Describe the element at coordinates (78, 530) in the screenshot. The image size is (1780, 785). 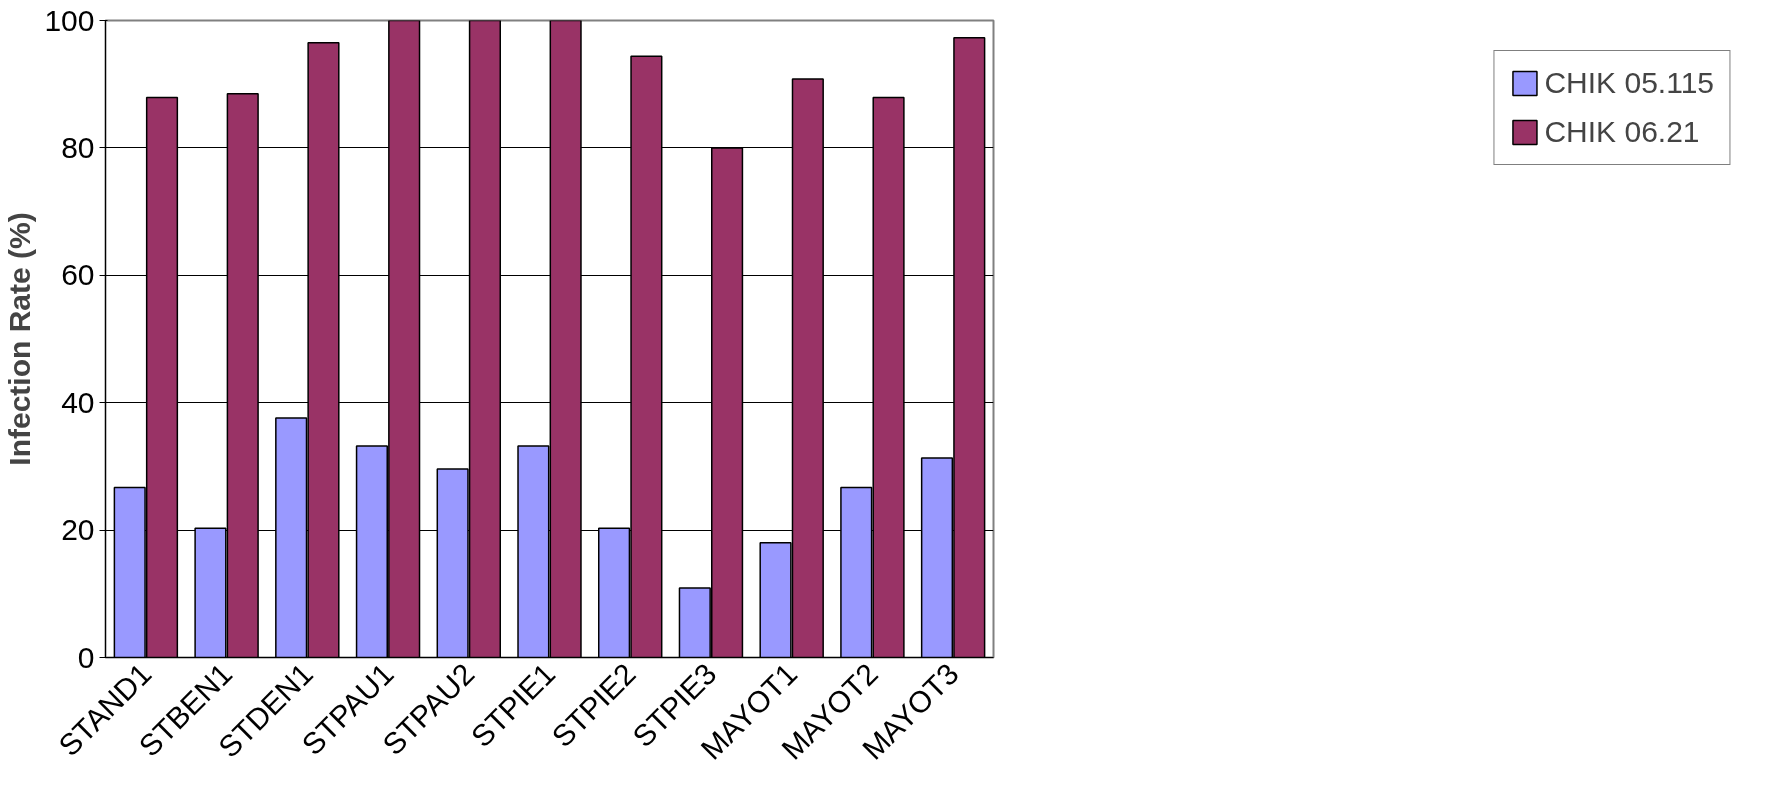
I see `y-tick-label: 20` at that location.